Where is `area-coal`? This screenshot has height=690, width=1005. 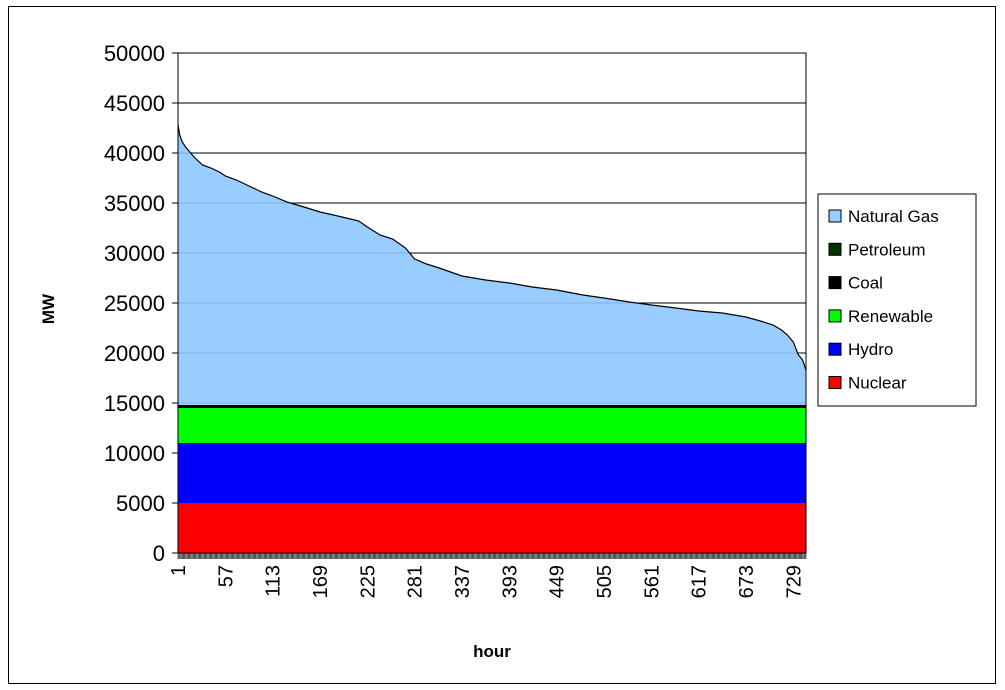
area-coal is located at coordinates (492, 406).